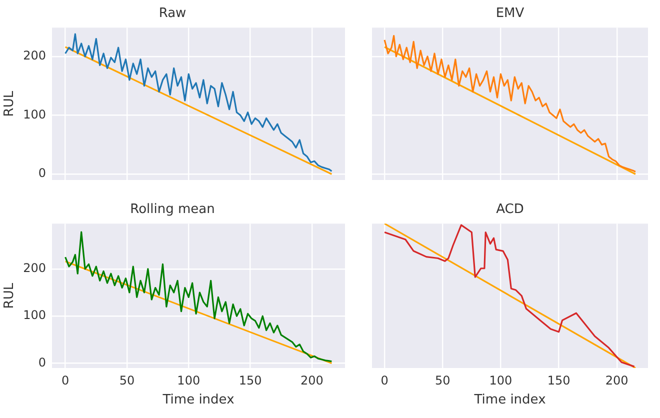  Describe the element at coordinates (510, 14) in the screenshot. I see `chart-title: EMV` at that location.